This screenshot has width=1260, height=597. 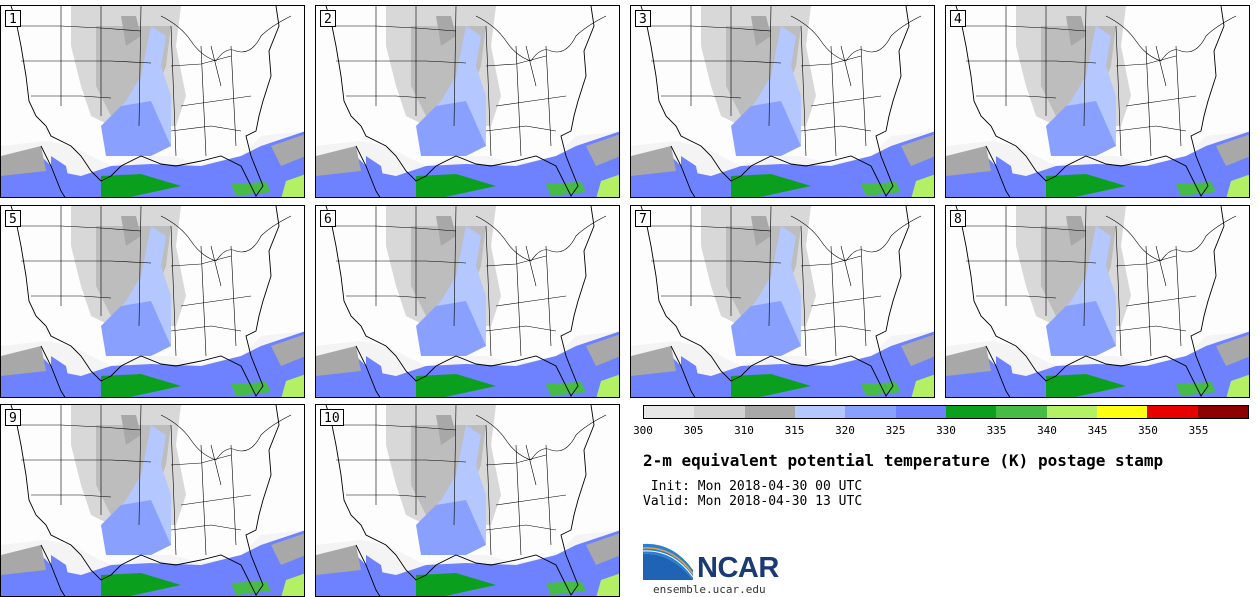 What do you see at coordinates (643, 218) in the screenshot?
I see `member-label: 7` at bounding box center [643, 218].